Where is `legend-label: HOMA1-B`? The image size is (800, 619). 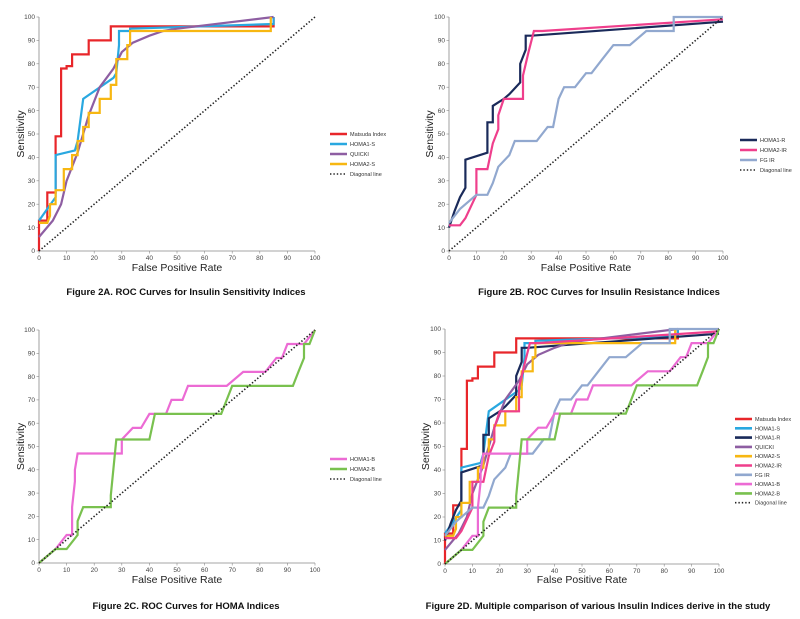
legend-label: HOMA1-B is located at coordinates (767, 485).